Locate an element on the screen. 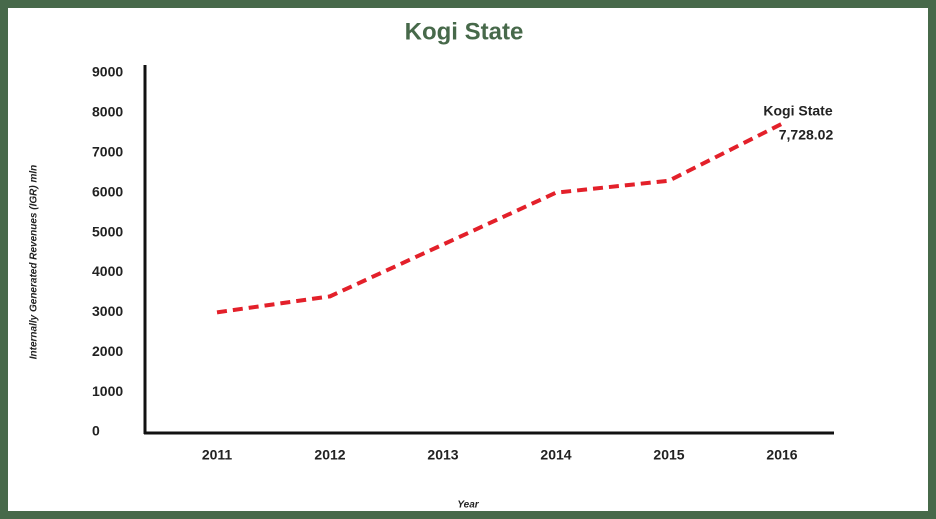 Image resolution: width=936 pixels, height=519 pixels. y-tick-label: 2000 is located at coordinates (107, 351).